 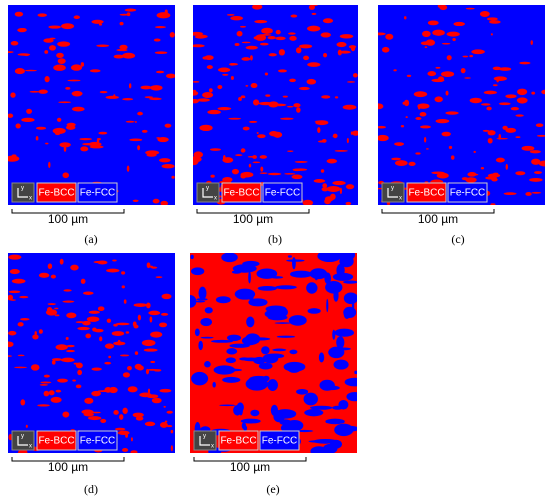 What do you see at coordinates (91, 489) in the screenshot?
I see `panel-label: (d)` at bounding box center [91, 489].